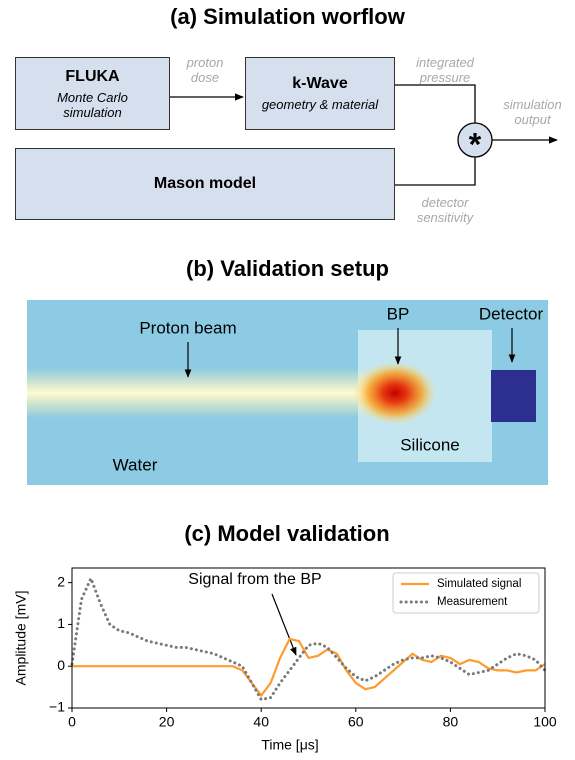 This screenshot has width=575, height=760. I want to click on y-tick-label: 0, so click(61, 665).